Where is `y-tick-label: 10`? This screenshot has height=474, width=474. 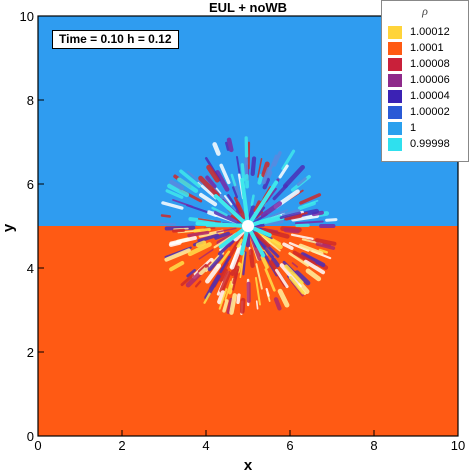 y-tick-label: 10 is located at coordinates (27, 16).